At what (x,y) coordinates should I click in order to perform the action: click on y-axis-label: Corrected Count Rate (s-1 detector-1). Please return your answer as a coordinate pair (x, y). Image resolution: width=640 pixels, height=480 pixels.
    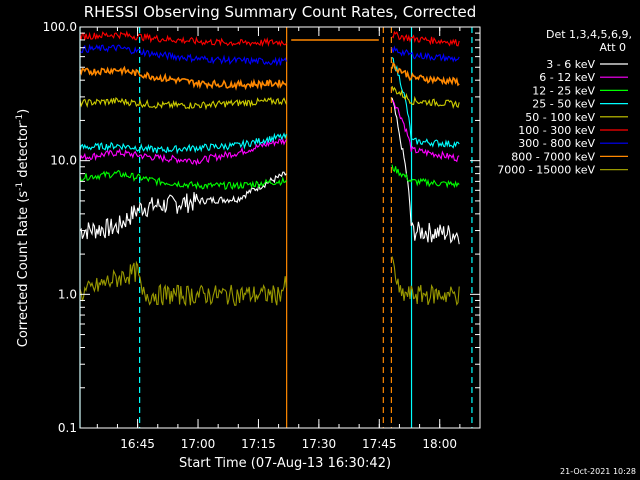
    Looking at the image, I should click on (23, 228).